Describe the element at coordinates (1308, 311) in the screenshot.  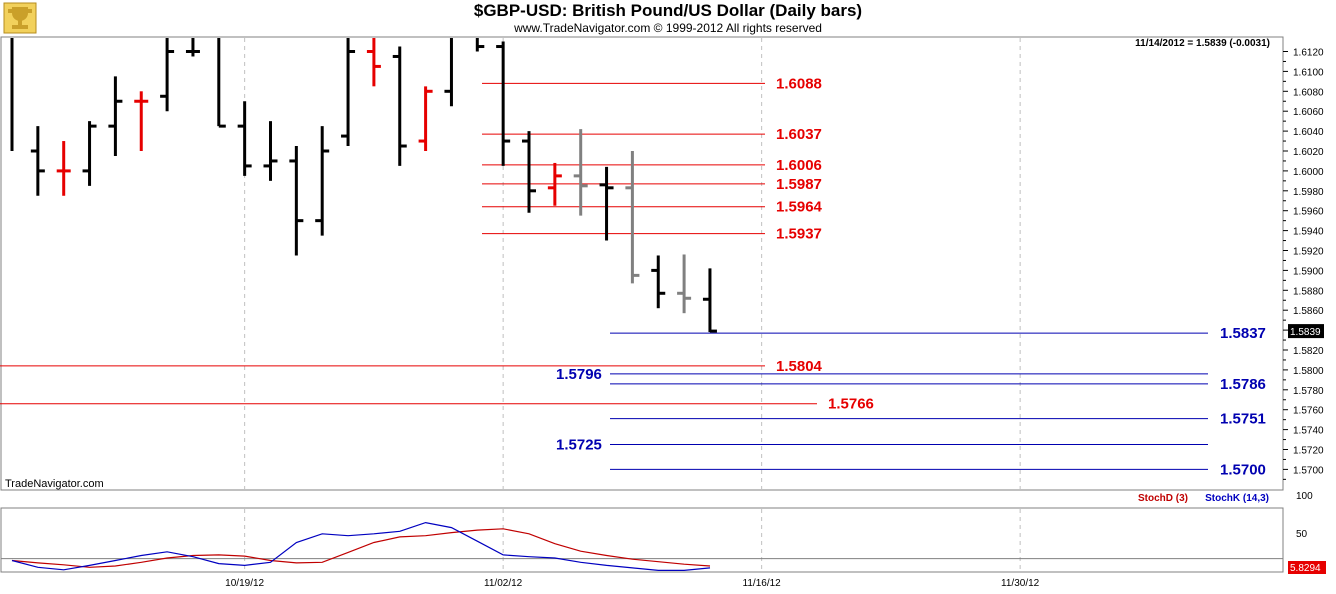
I see `price-tick-label: 1.5860` at that location.